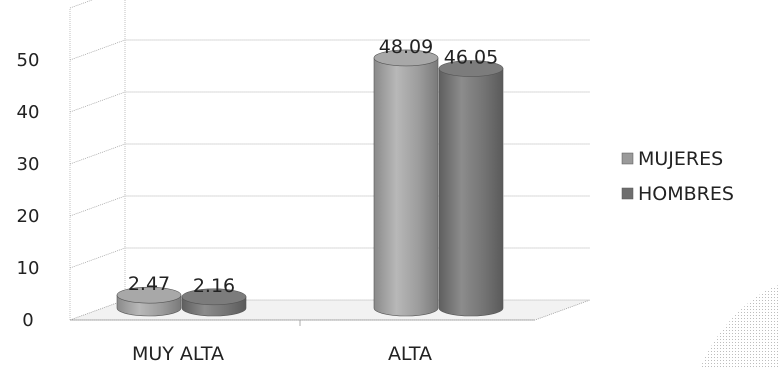 The width and height of the screenshot is (779, 368). I want to click on legend: MUJERES HOMBRES, so click(677, 176).